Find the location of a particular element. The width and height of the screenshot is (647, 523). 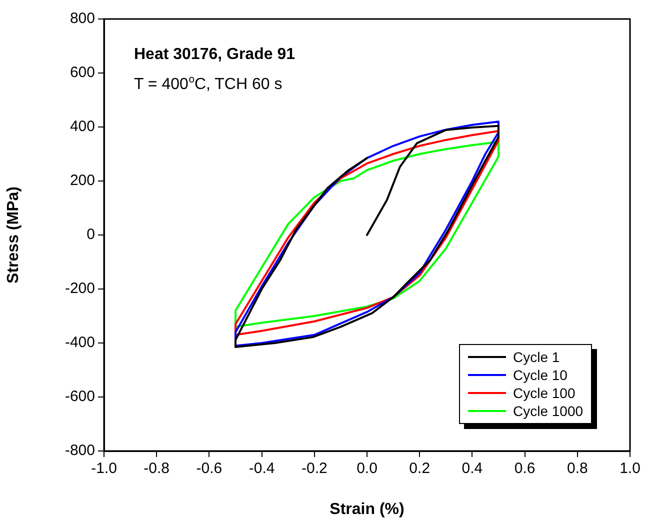

y-tick-label: -200 is located at coordinates (79, 289).